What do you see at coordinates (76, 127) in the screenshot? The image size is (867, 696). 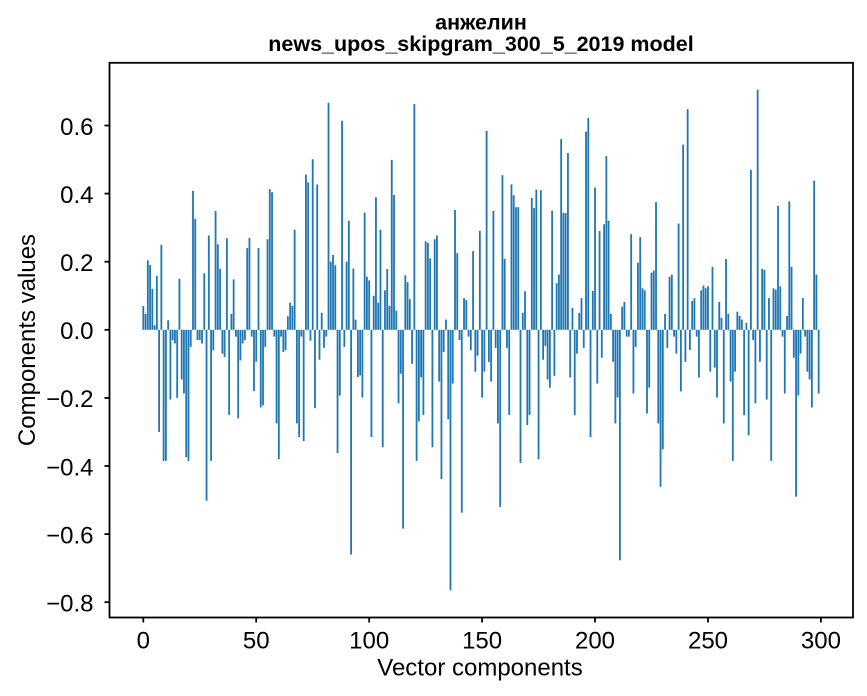 I see `svg-text: 0.6` at bounding box center [76, 127].